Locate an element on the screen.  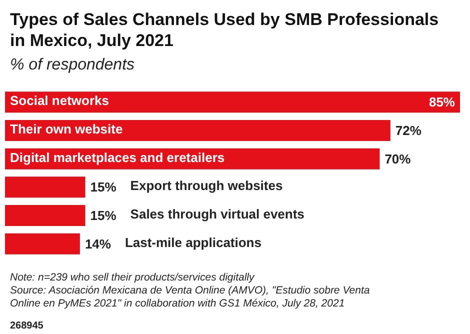
chart-subtitle: % of respondents is located at coordinates (72, 65).